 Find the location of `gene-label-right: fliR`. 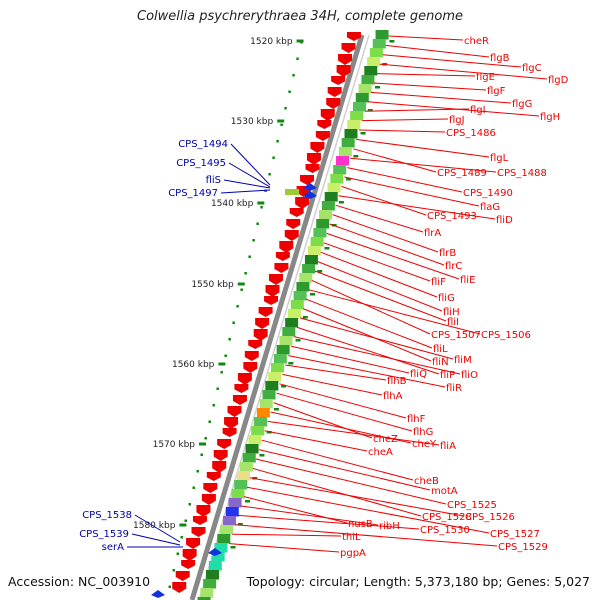

gene-label-right: fliR is located at coordinates (454, 388).